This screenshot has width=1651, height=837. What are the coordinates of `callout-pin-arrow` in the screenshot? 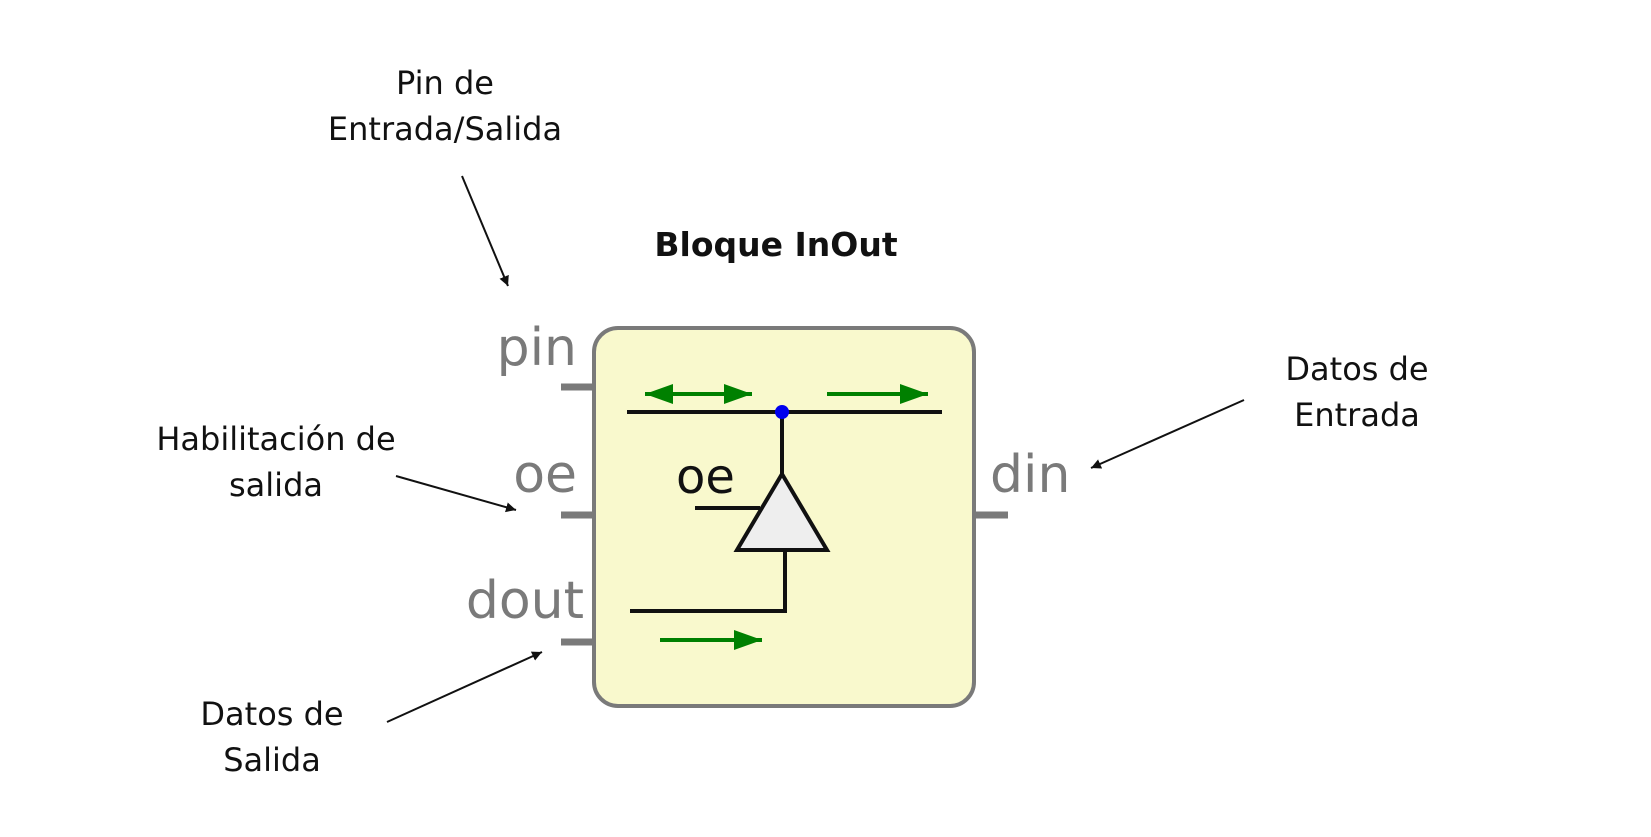 It's located at (485, 231).